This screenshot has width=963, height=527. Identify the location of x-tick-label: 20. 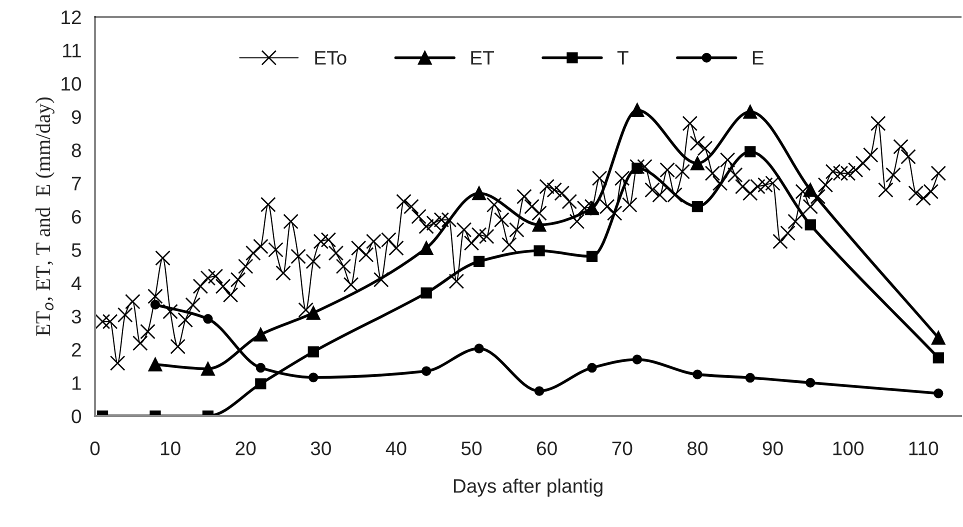
(246, 449).